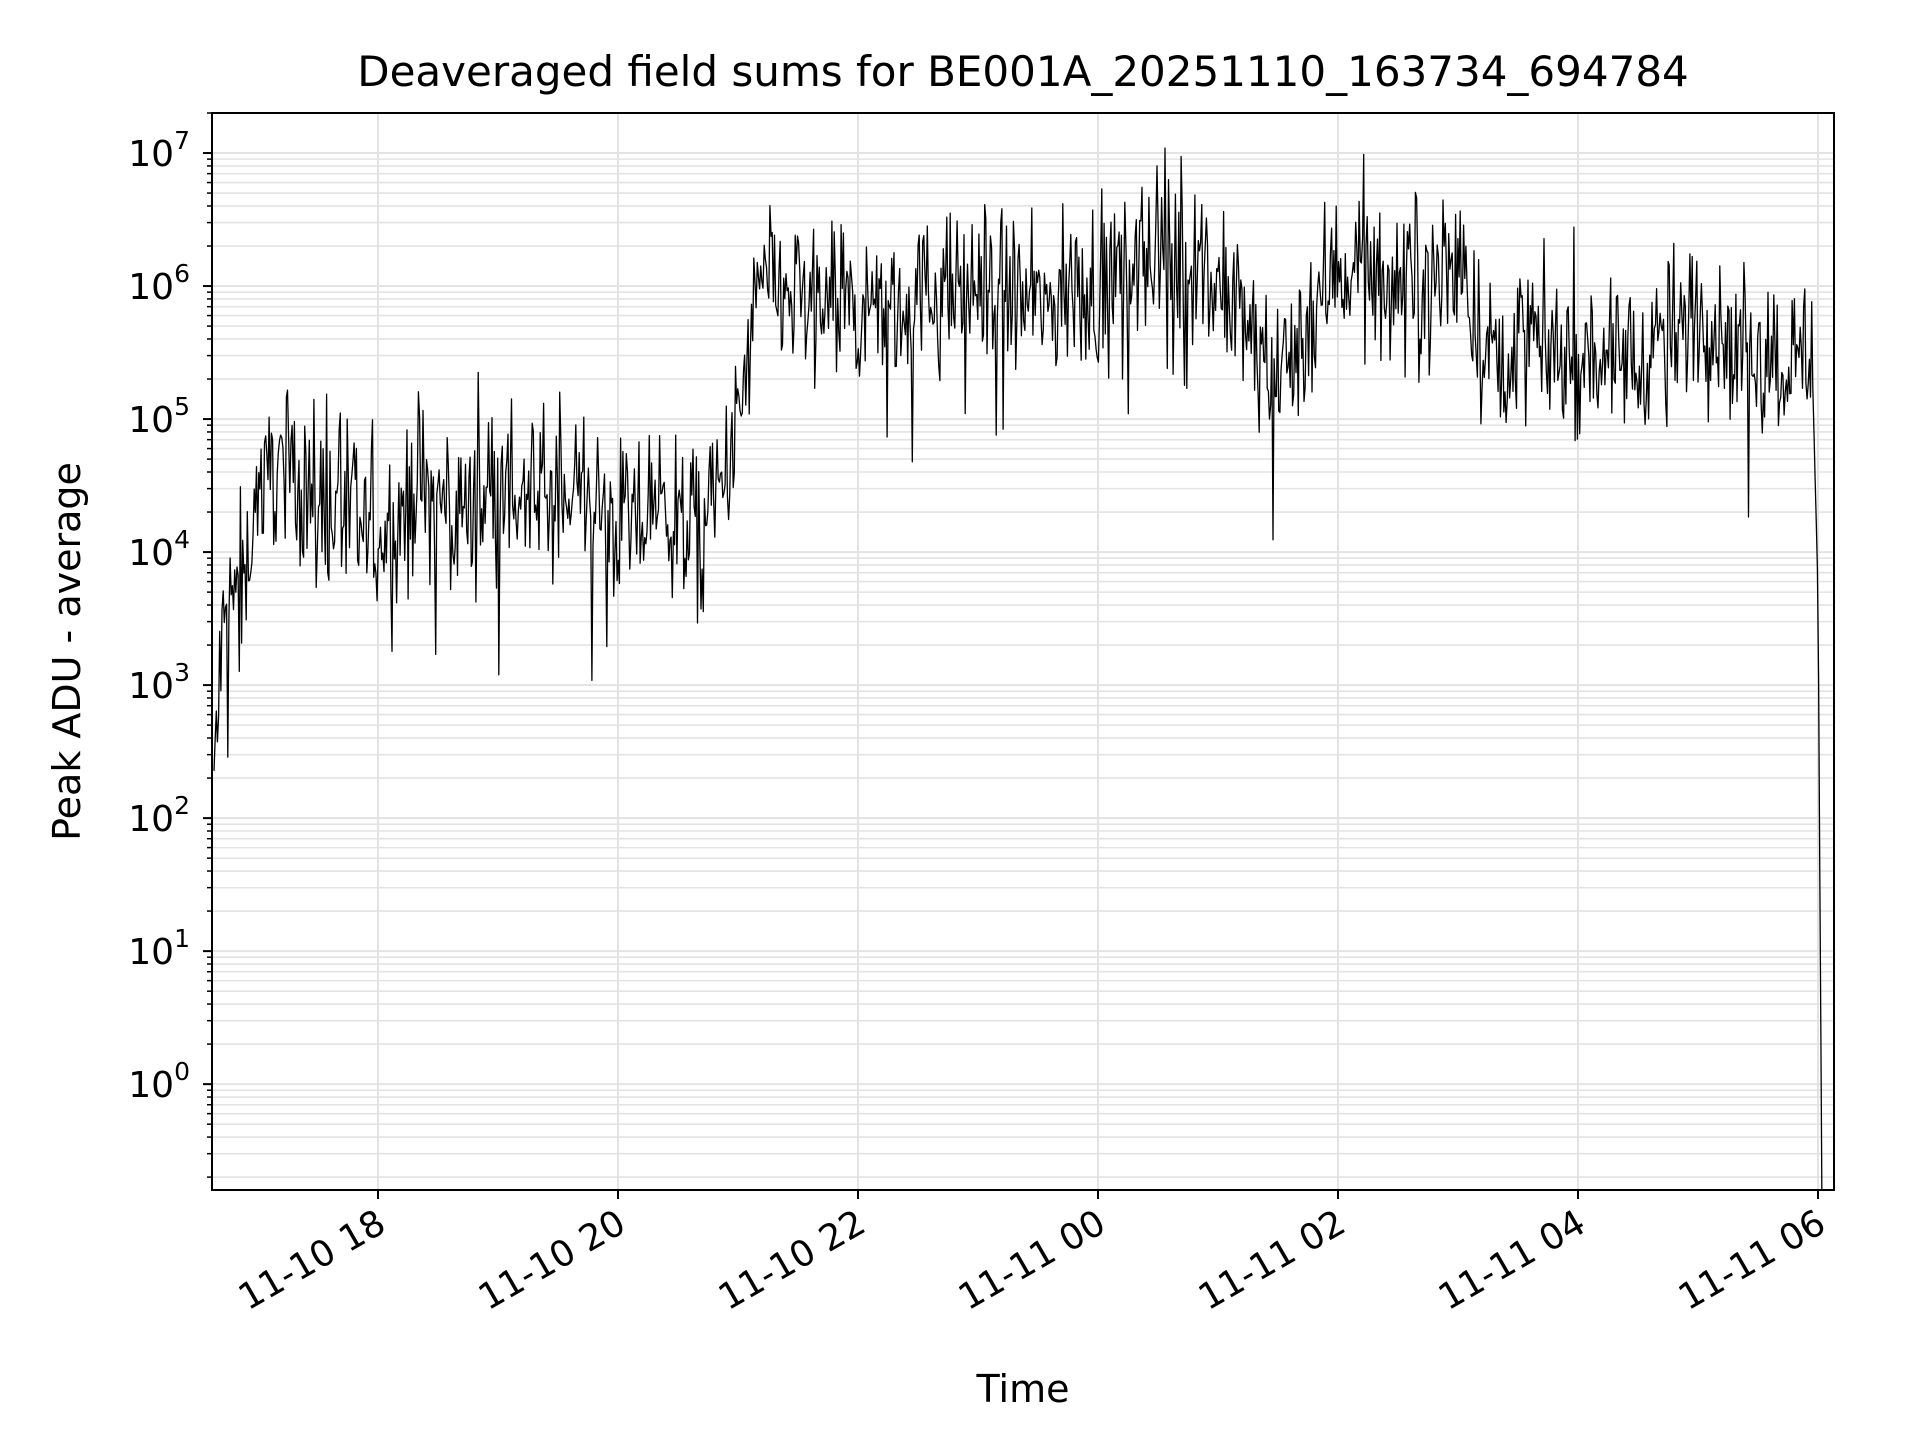  I want to click on y-tick-label: 10⁴, so click(159, 549).